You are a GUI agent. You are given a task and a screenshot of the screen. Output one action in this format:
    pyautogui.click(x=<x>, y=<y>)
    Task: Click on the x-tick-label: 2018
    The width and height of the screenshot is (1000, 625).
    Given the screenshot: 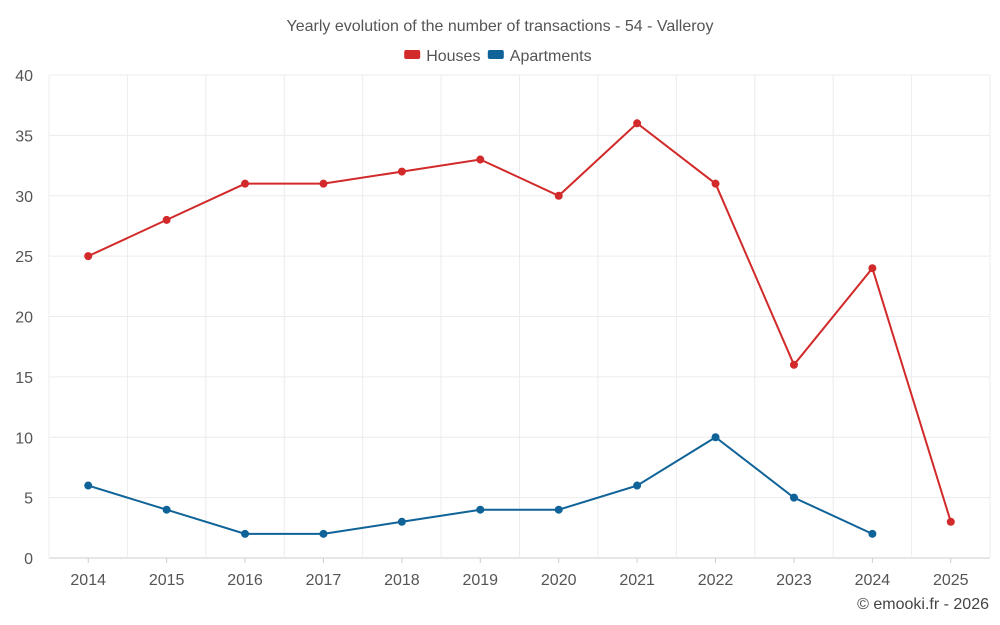 What is the action you would take?
    pyautogui.click(x=402, y=580)
    